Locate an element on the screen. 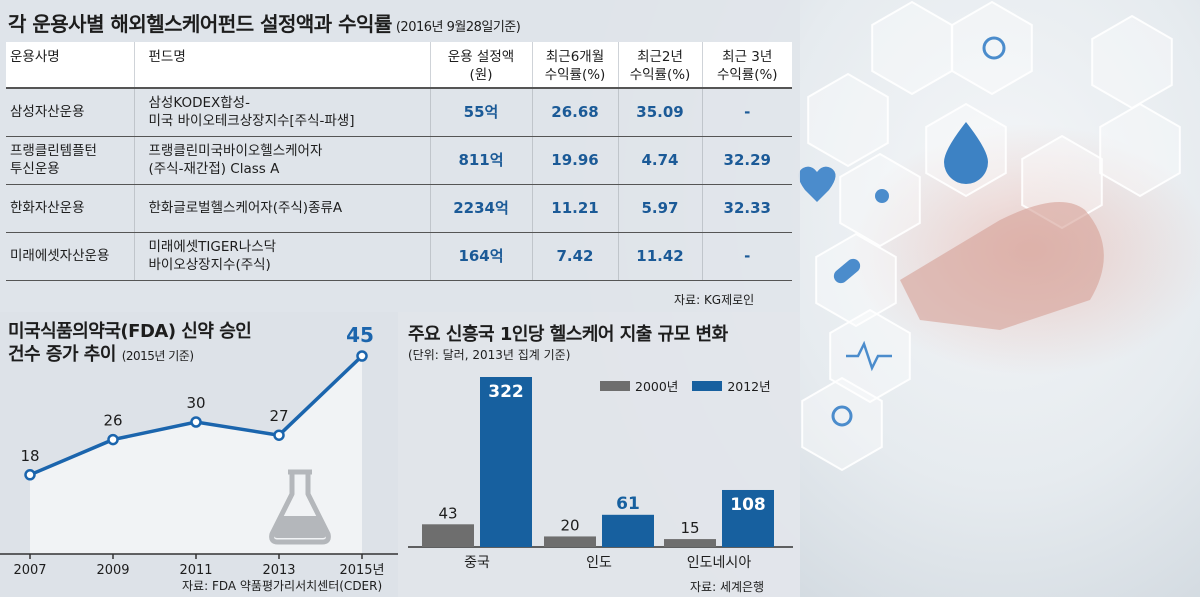 The image size is (1200, 597). fda-tick-label: 2015년 is located at coordinates (361, 570).